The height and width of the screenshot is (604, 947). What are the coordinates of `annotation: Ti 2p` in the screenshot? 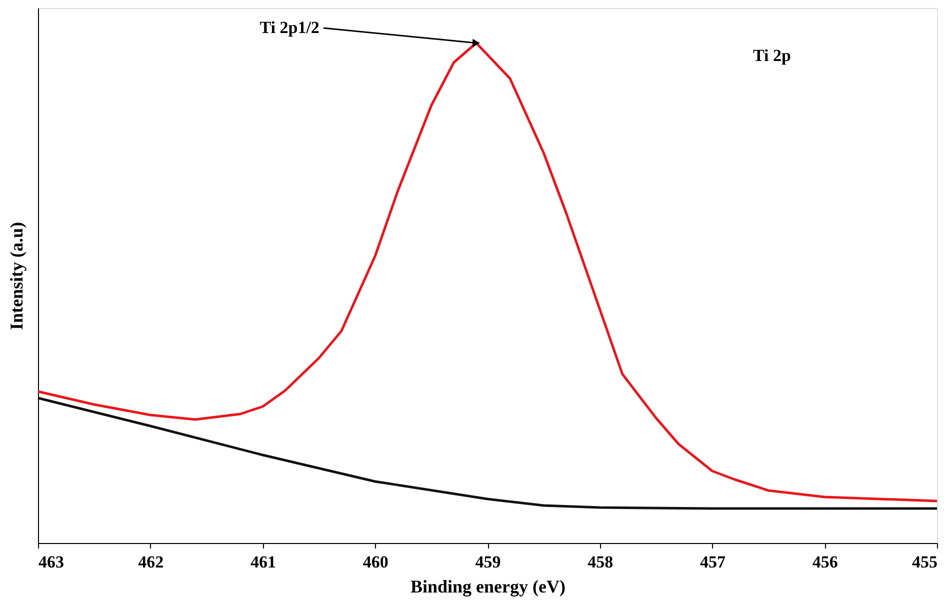 It's located at (772, 55).